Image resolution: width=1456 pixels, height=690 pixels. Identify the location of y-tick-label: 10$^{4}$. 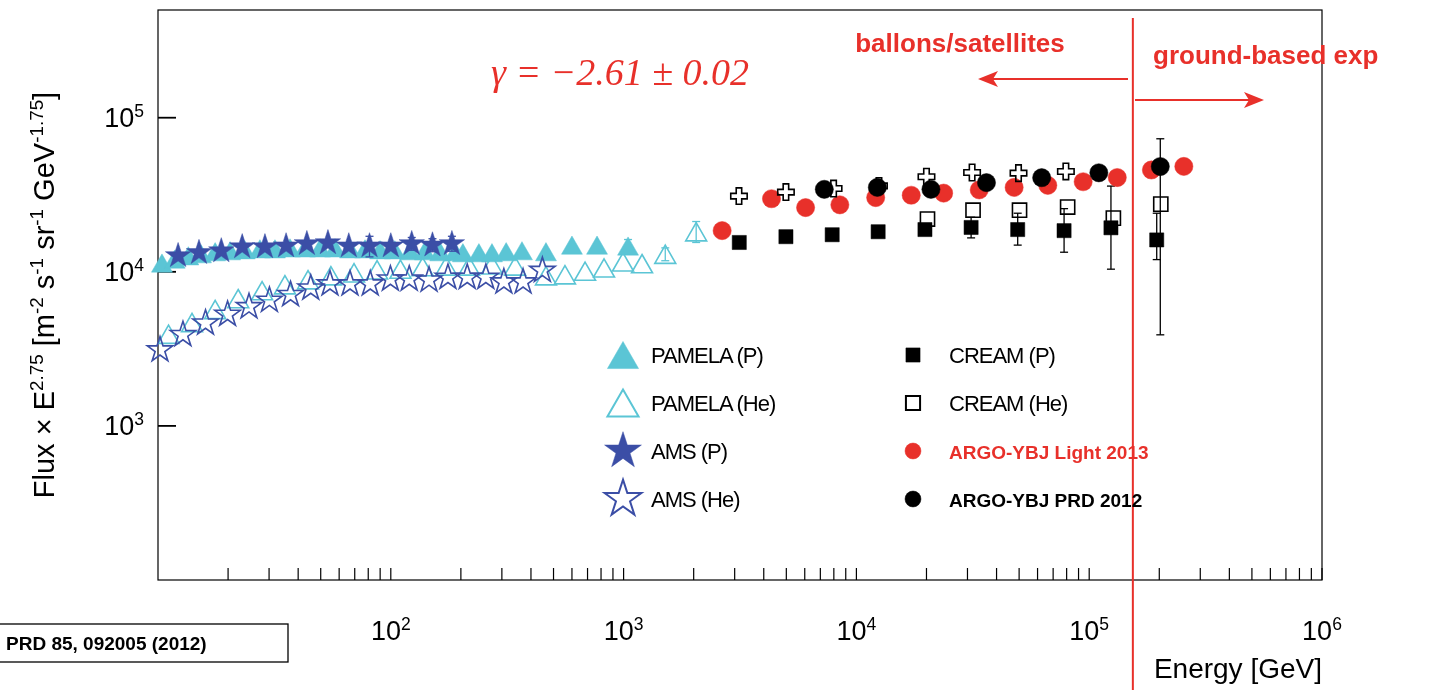
(124, 270).